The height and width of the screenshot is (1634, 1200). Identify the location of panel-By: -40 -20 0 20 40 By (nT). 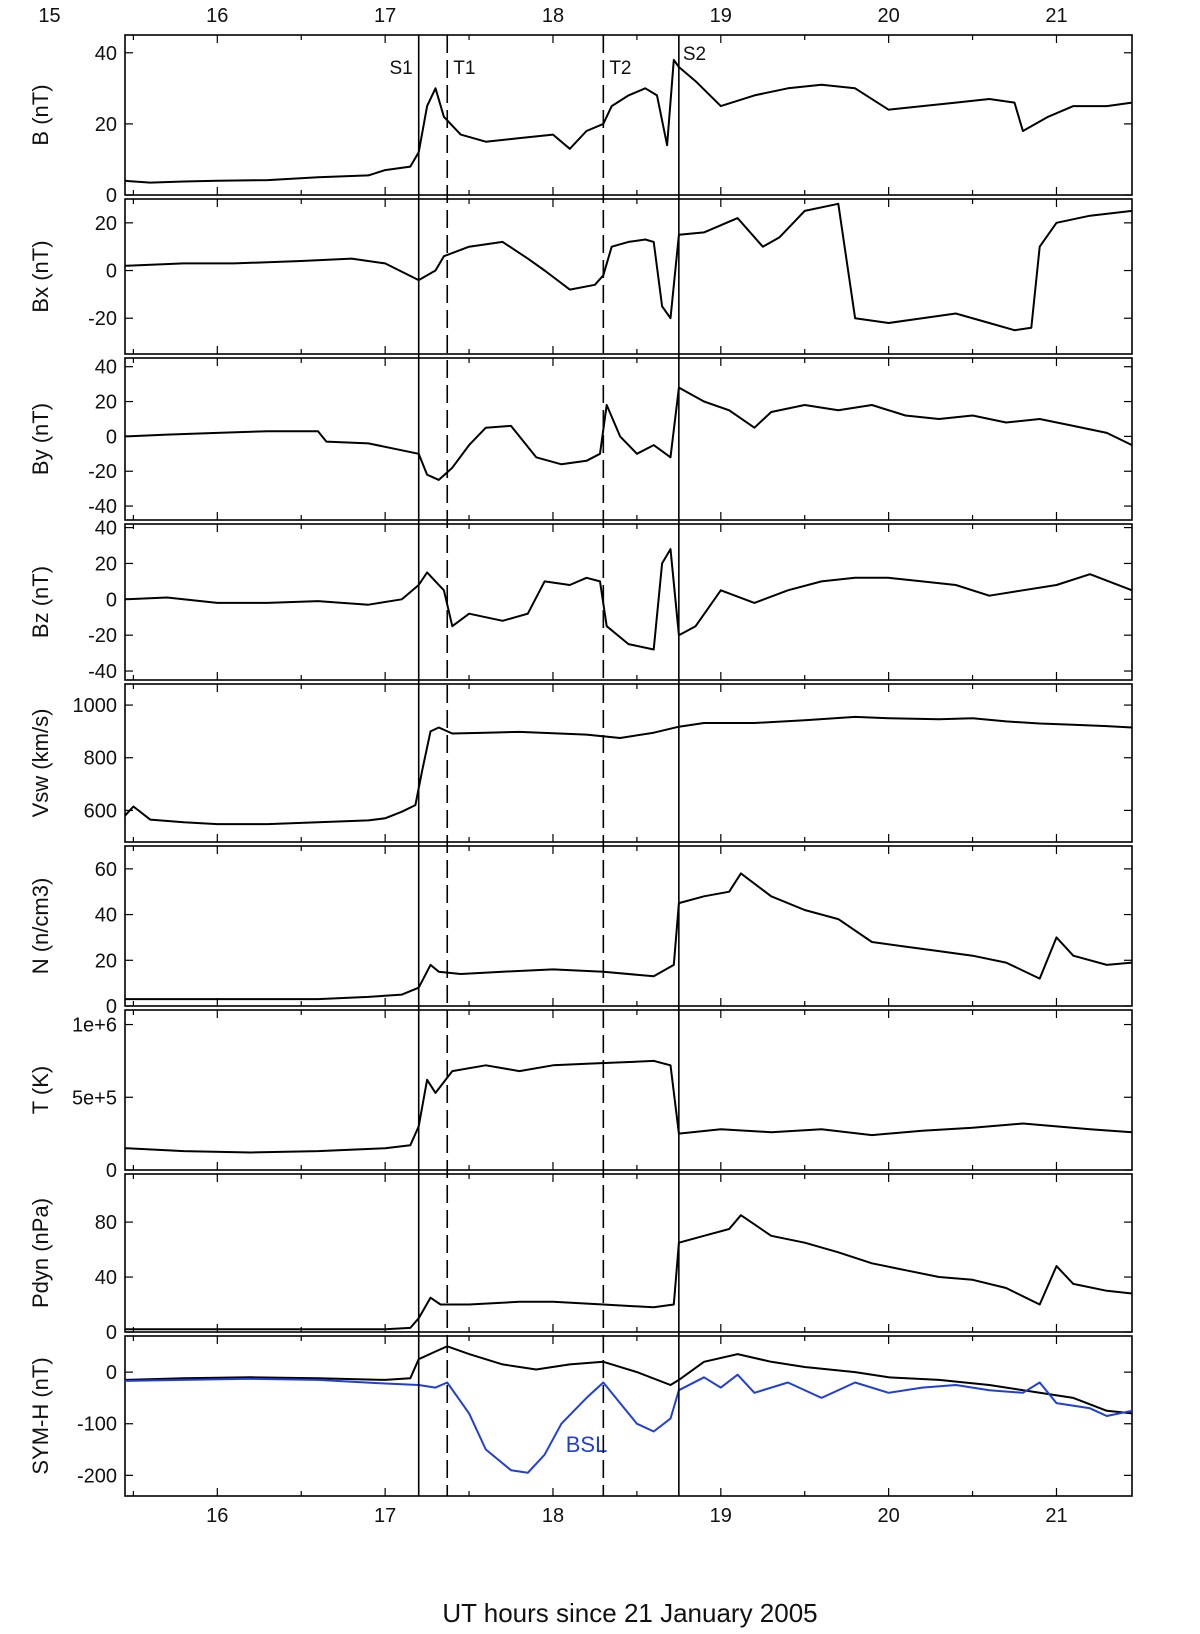
(580, 439).